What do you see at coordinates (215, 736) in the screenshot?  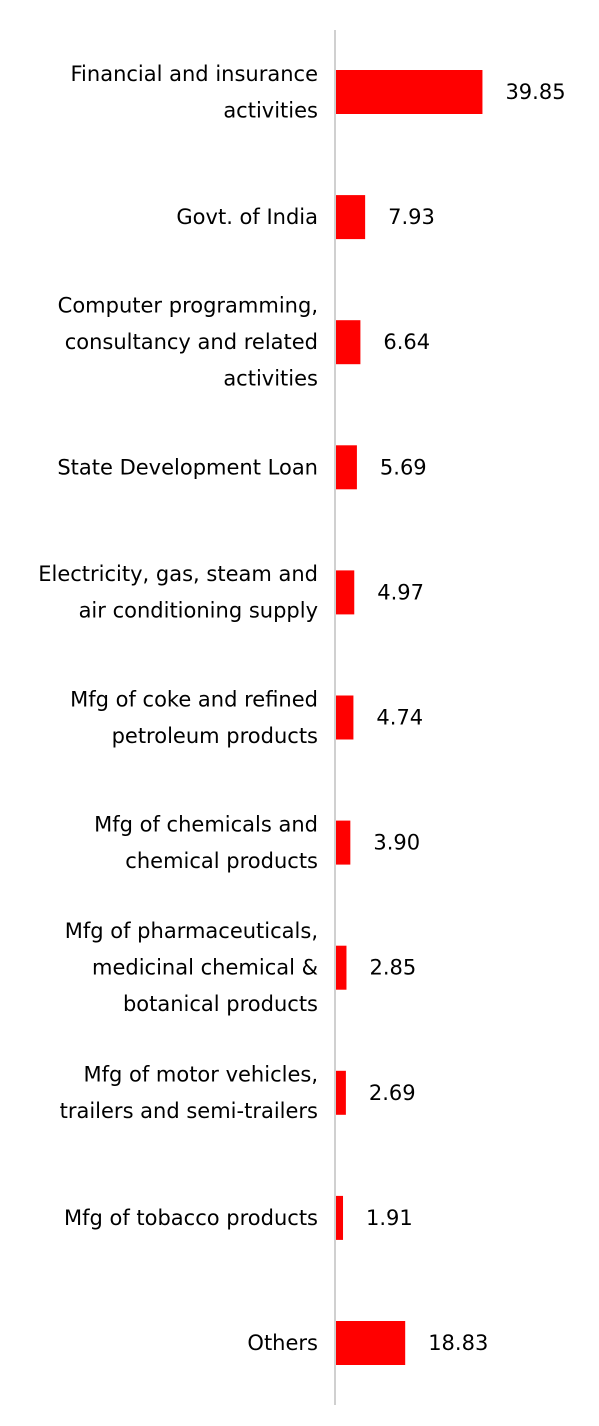 I see `category-label: petroleum products` at bounding box center [215, 736].